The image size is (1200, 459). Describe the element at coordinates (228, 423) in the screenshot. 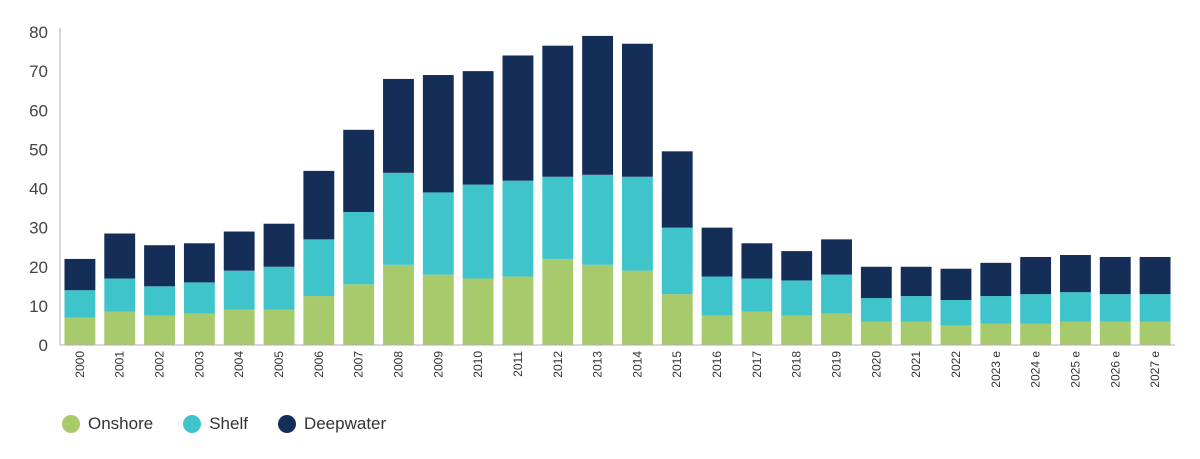

I see `legend-label-shelf: Shelf` at that location.